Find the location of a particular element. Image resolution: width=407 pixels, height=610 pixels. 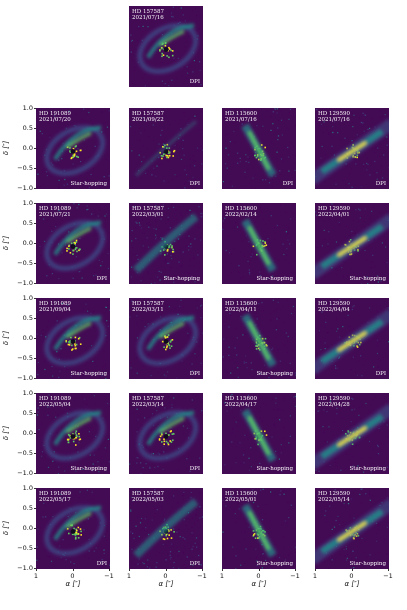

panel-r4-c2: HD 157587 2022/03/14 DPI is located at coordinates (166, 433).